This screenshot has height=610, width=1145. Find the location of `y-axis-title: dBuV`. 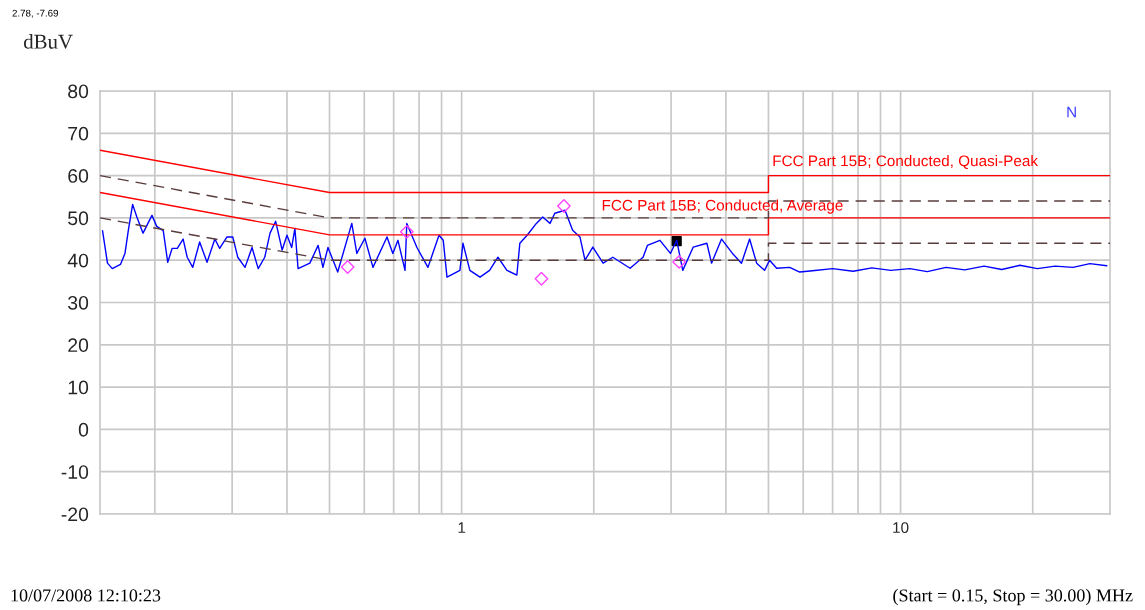

y-axis-title: dBuV is located at coordinates (48, 41).